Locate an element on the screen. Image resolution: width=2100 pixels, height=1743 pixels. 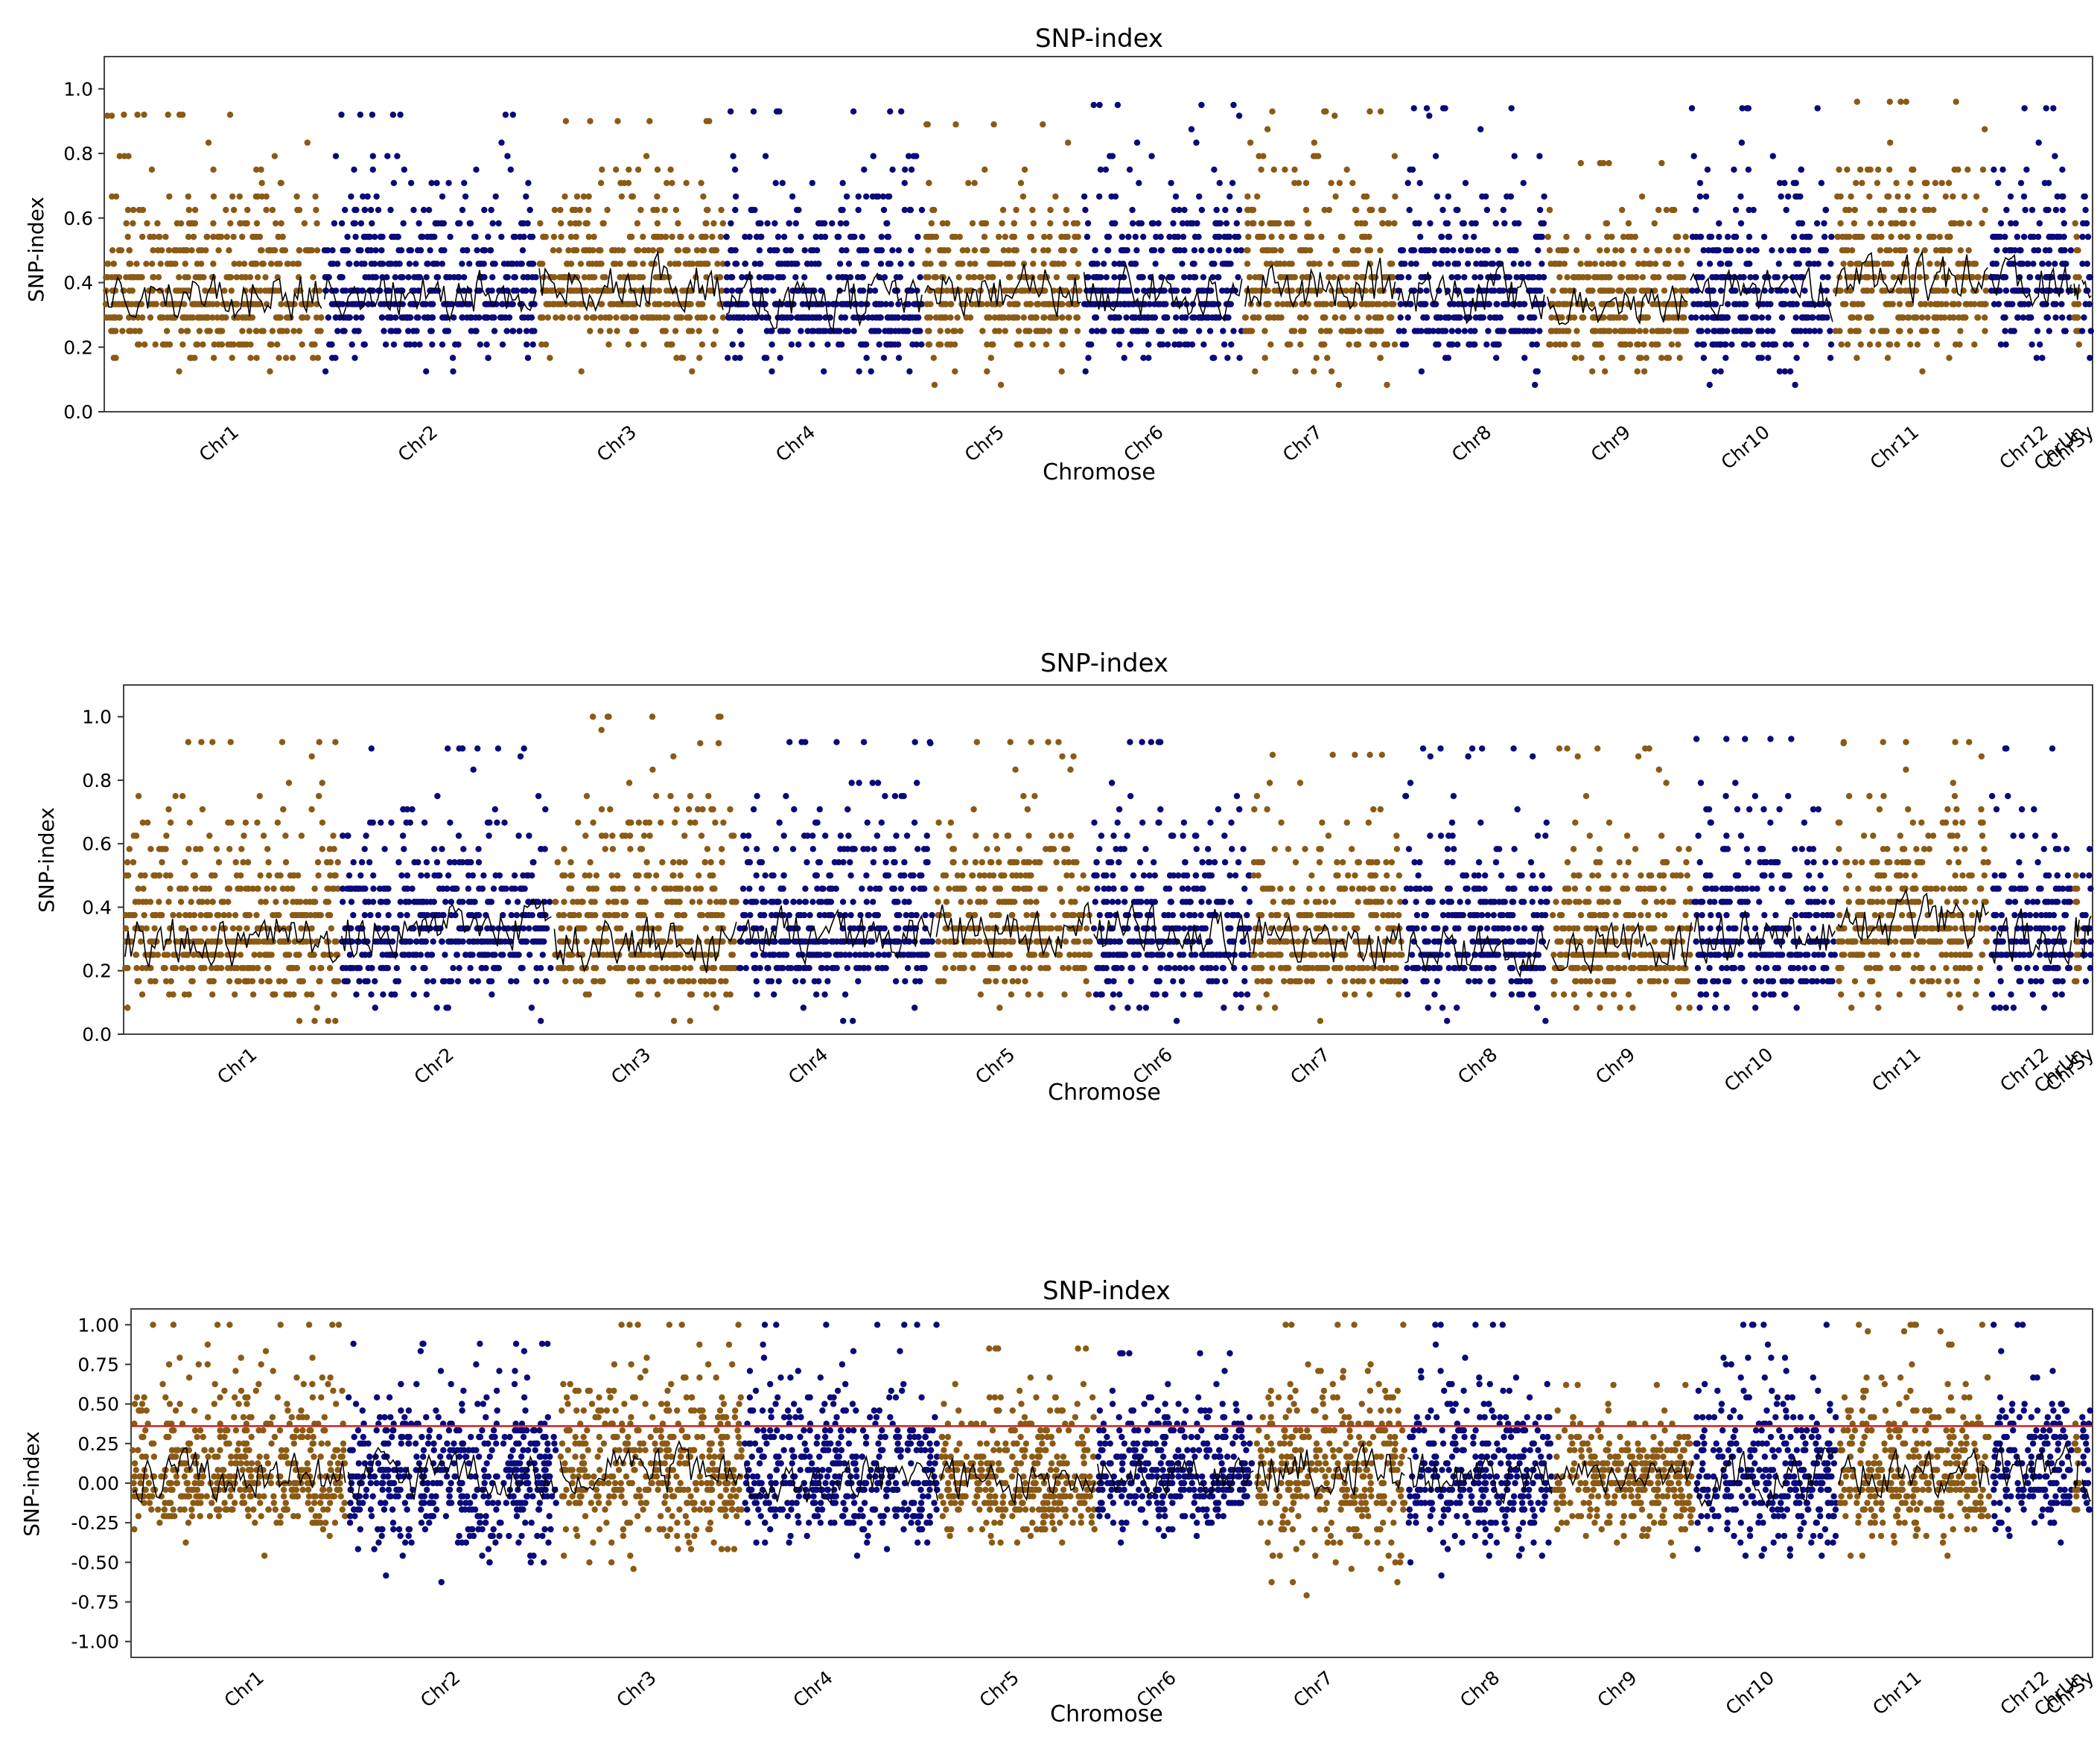
y-tick-label: 0.4 is located at coordinates (97, 907).